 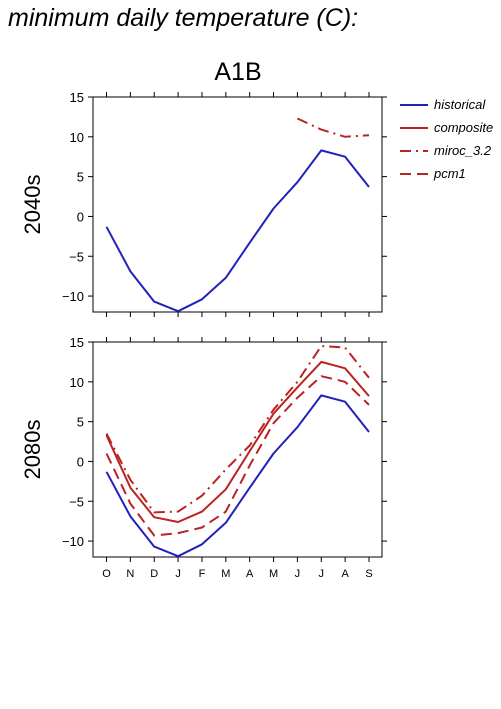 I want to click on legend-label: historical, so click(x=460, y=104).